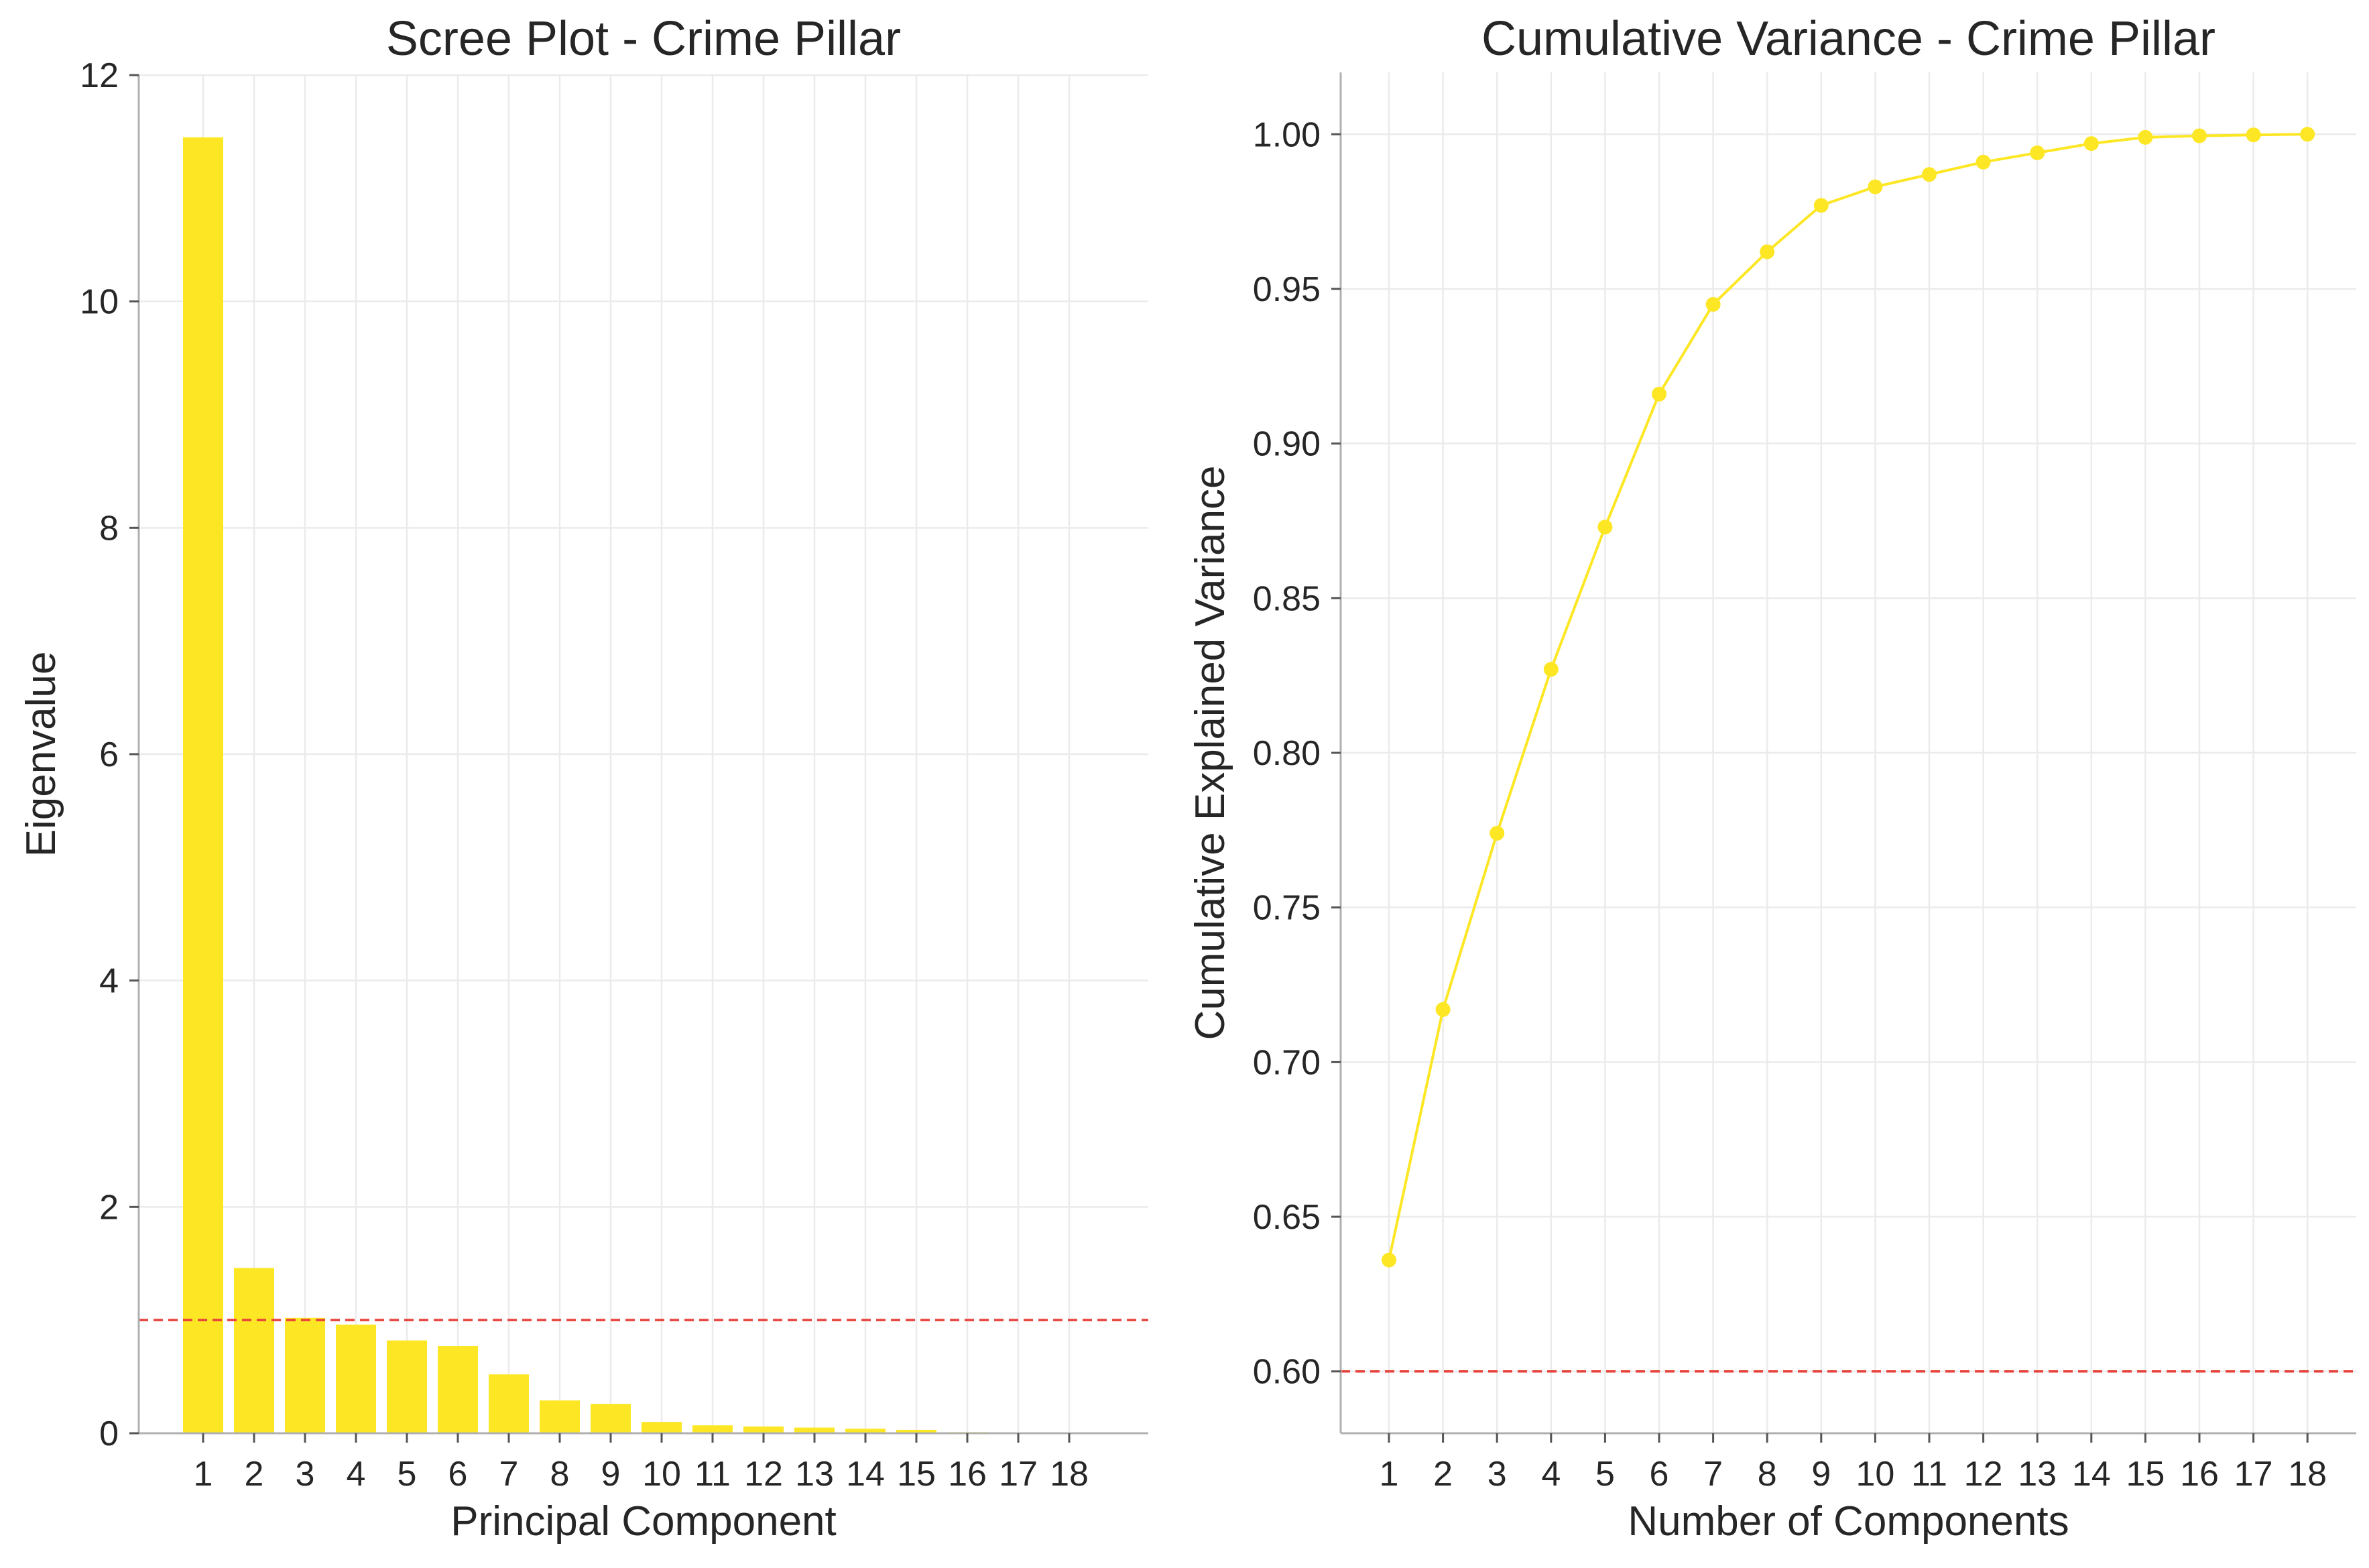  Describe the element at coordinates (1875, 1474) in the screenshot. I see `cumvar-x-tick-label: 10` at that location.